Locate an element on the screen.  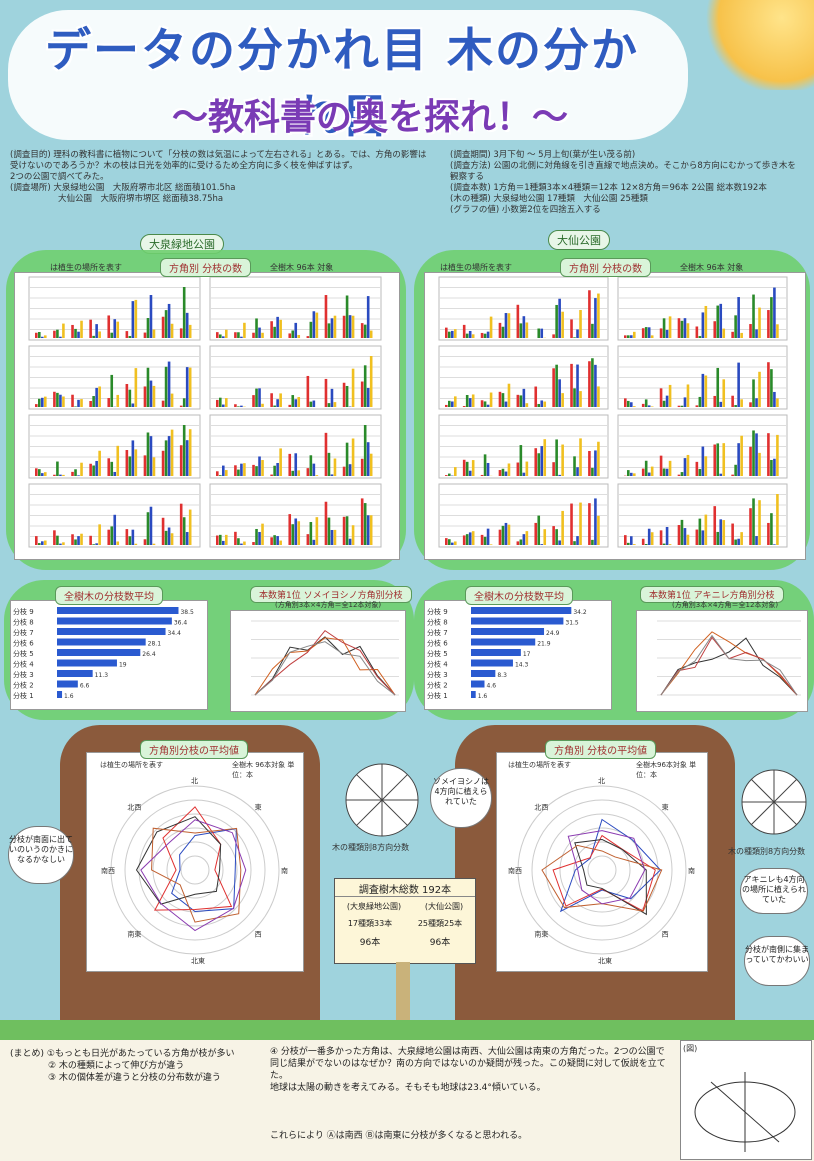
left-avg-header: 全樹木の分枝数平均 is located at coordinates (109, 595).